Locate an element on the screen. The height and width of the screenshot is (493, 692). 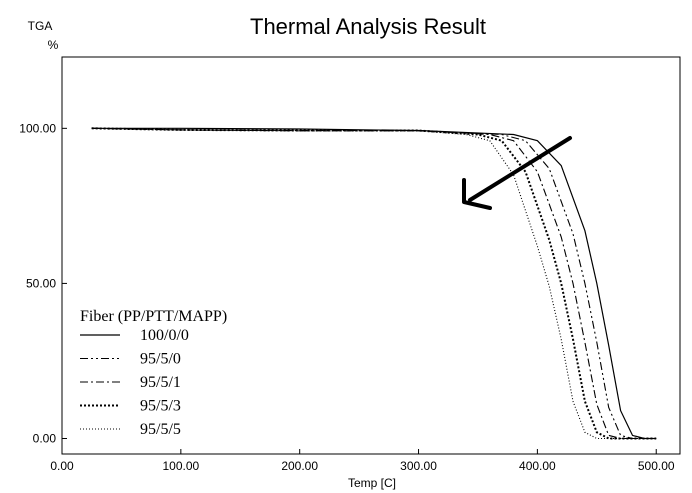
x-tick-label: 100.00 is located at coordinates (180, 466).